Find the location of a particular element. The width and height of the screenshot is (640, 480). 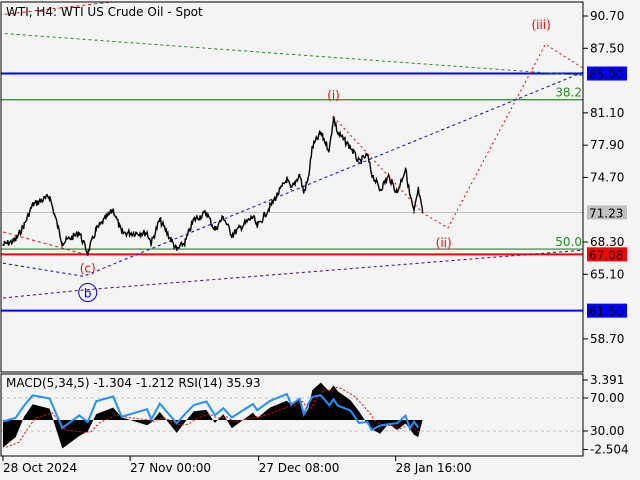

indicator-y-tick-label: 30.00 is located at coordinates (607, 431).